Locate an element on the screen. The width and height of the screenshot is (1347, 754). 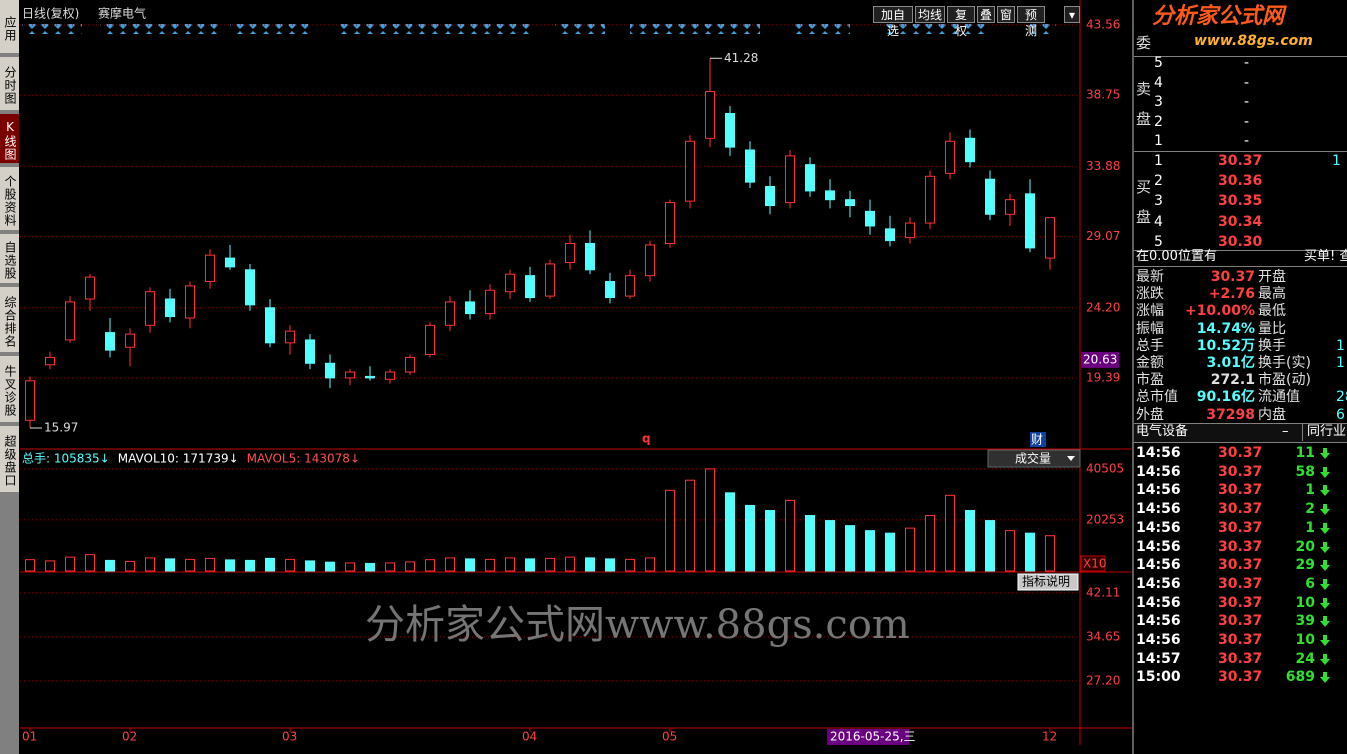
y-tick-label: 24.20 is located at coordinates (1103, 307).